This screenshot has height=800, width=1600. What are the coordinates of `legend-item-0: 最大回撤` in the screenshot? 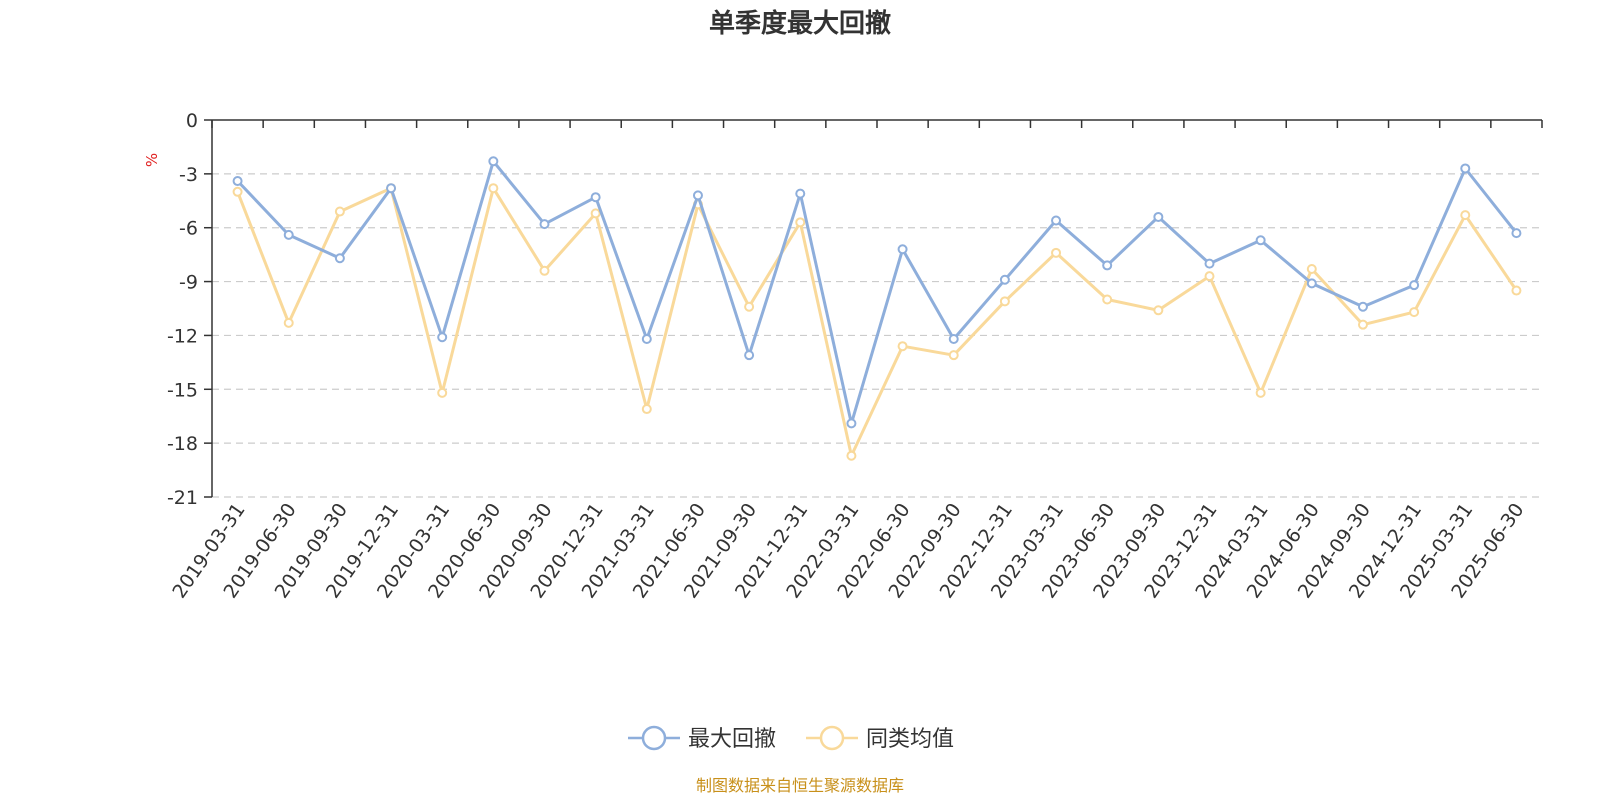 It's located at (702, 738).